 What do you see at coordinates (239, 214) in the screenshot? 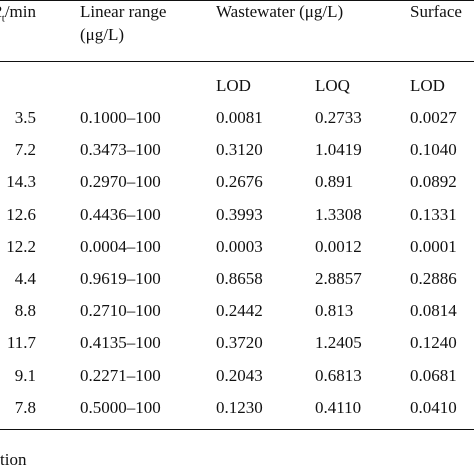
I see `cell-wastewater-lod: 0.3993` at bounding box center [239, 214].